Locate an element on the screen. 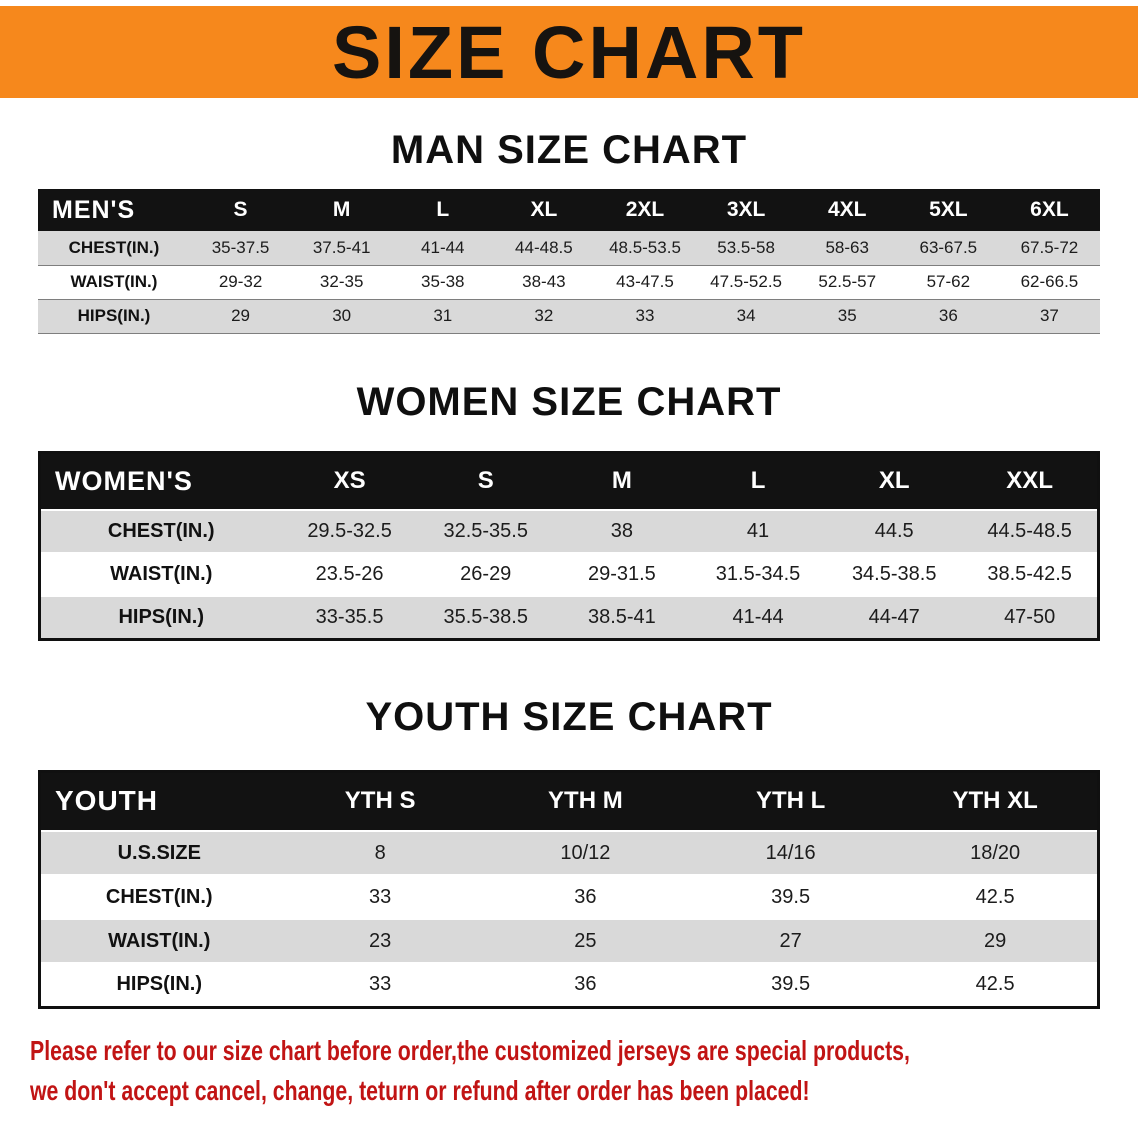 Image resolution: width=1138 pixels, height=1132 pixels. title-banner: SIZE CHART is located at coordinates (569, 52).